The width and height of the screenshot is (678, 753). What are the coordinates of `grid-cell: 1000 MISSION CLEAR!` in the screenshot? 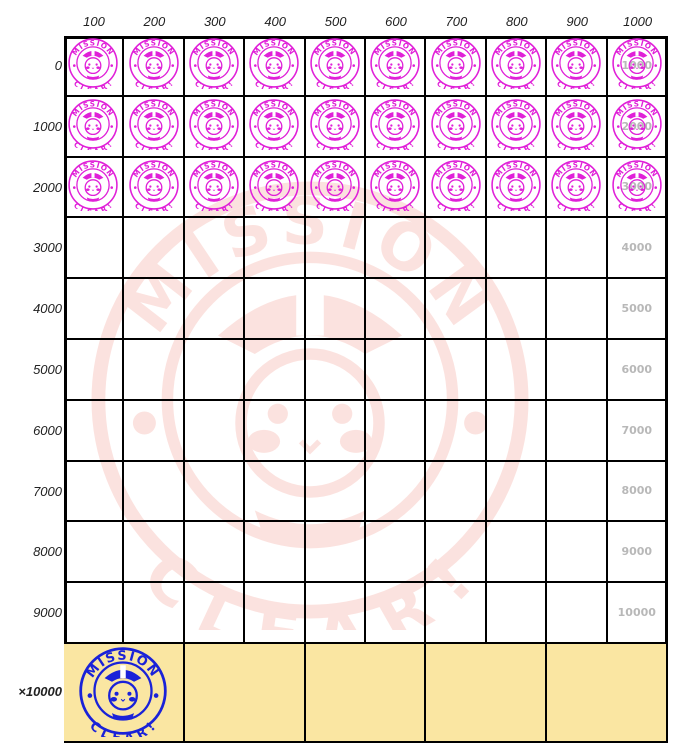 It's located at (637, 66).